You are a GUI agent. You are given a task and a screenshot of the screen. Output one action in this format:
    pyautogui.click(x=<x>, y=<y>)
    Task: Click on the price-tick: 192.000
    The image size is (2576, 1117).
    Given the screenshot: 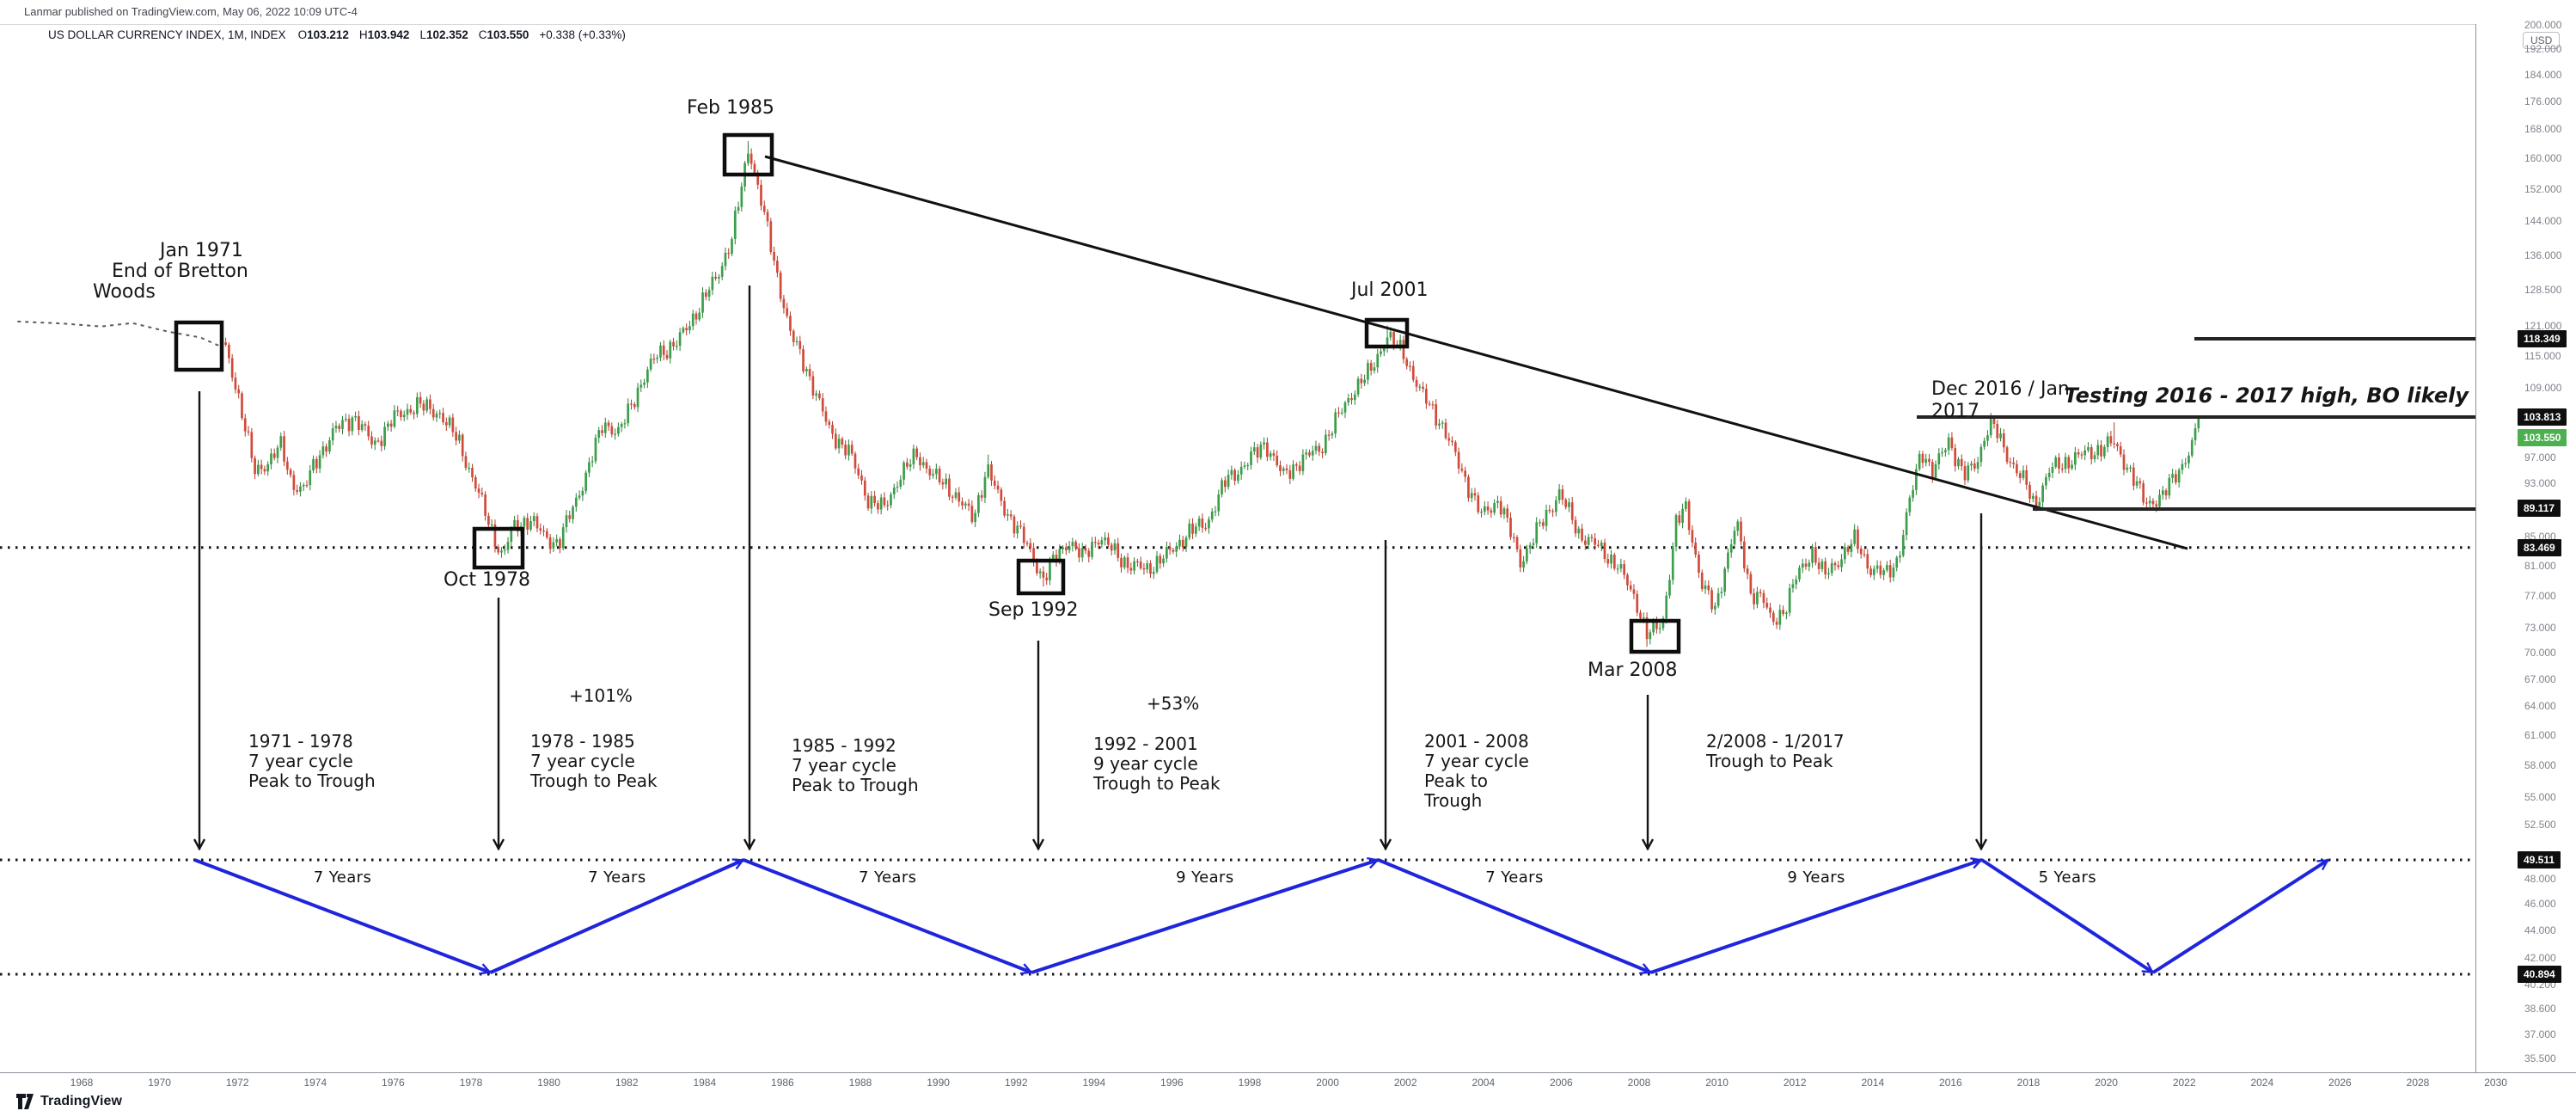 What is the action you would take?
    pyautogui.click(x=2543, y=49)
    